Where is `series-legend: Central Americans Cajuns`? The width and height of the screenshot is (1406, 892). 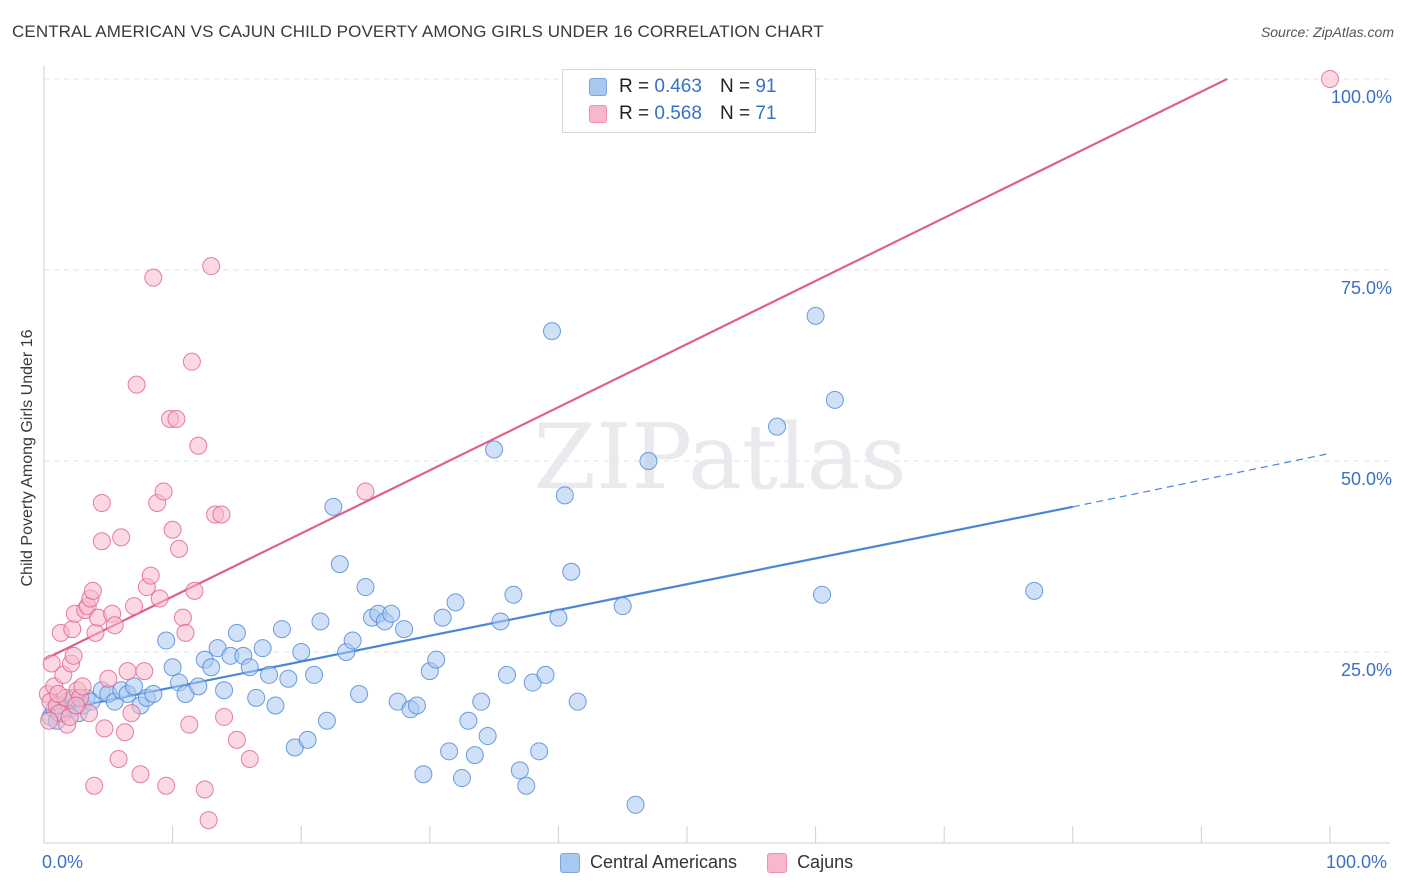
series-legend: Central Americans Cajuns is located at coordinates (721, 862).